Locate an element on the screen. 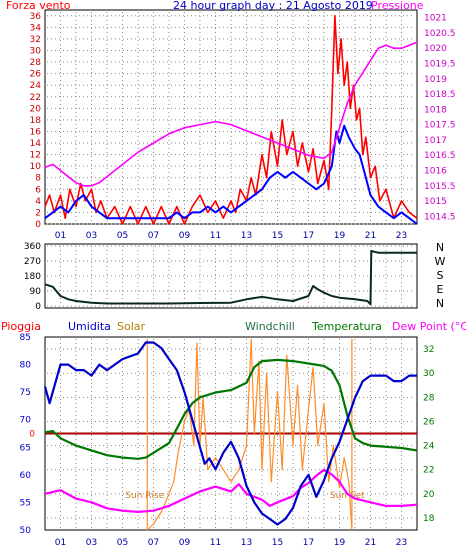 This screenshot has height=555, width=466. right-axis-title: Pressione is located at coordinates (397, 6).